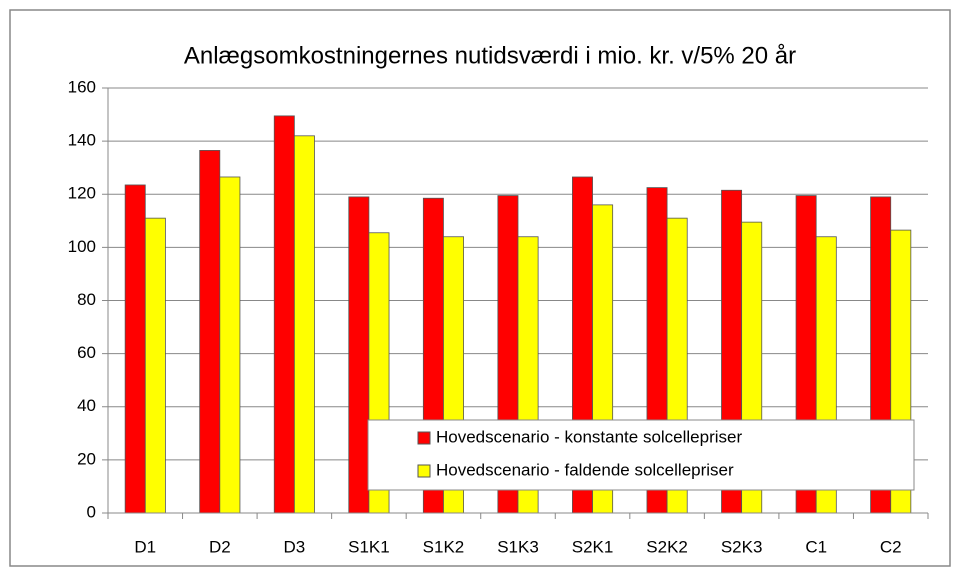  What do you see at coordinates (589, 436) in the screenshot?
I see `legend-label: Hovedscenario - konstante solcellepriser` at bounding box center [589, 436].